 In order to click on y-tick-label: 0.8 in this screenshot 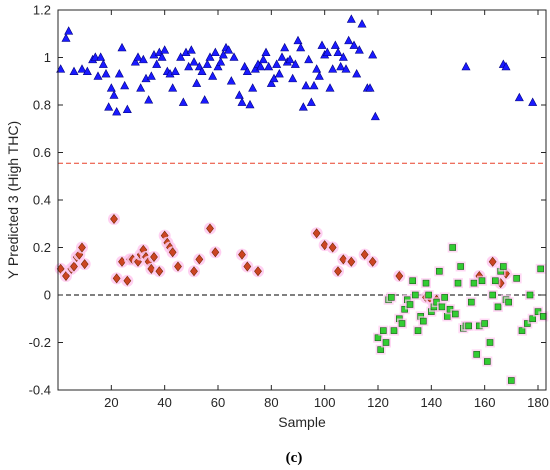, I will do `click(42, 105)`.